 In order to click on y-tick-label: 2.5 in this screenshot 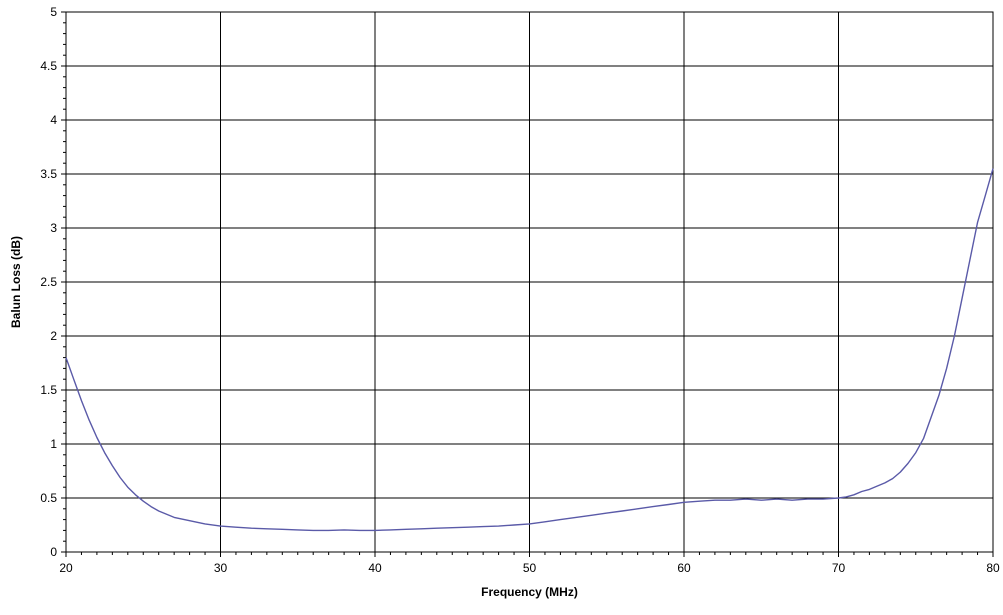, I will do `click(48, 282)`.